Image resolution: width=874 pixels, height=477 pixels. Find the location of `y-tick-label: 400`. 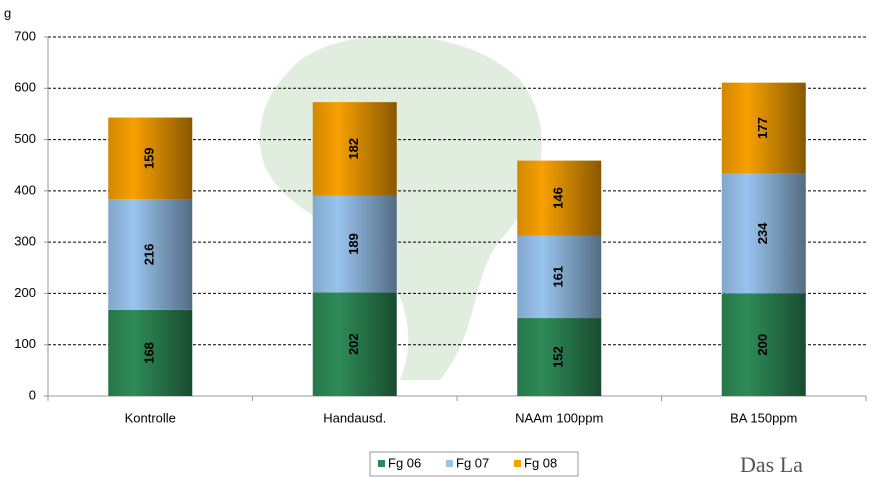

y-tick-label: 400 is located at coordinates (25, 189).